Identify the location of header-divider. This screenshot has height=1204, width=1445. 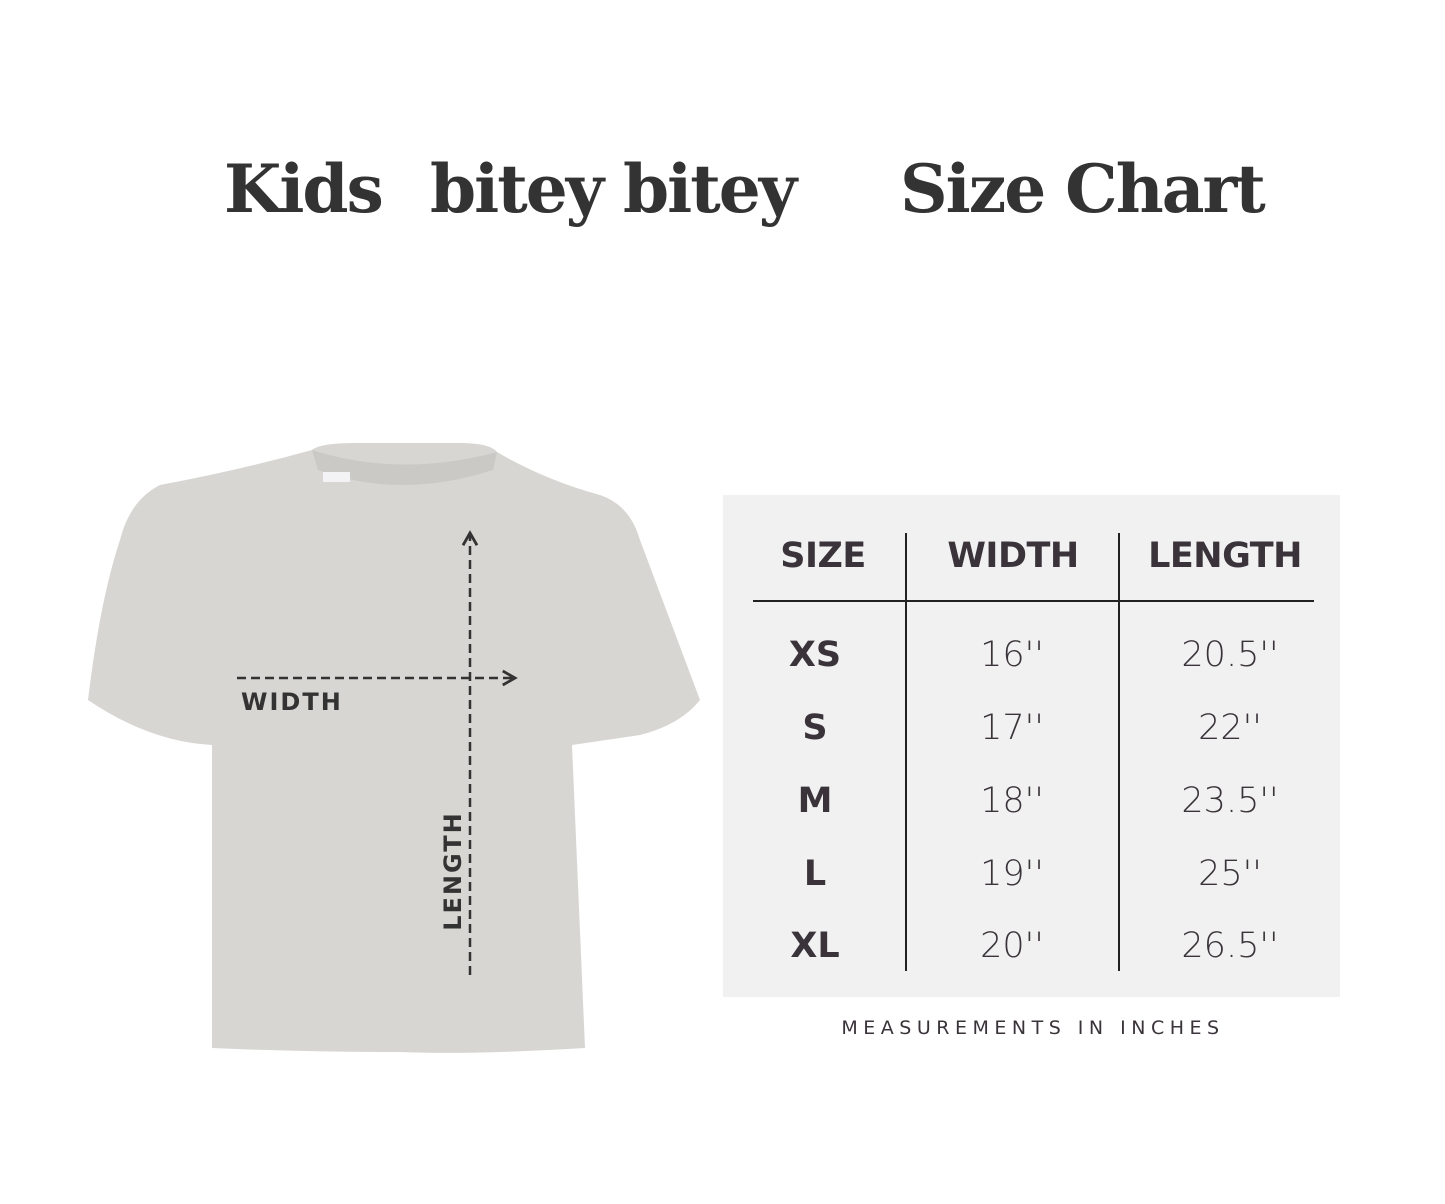
(1033, 601).